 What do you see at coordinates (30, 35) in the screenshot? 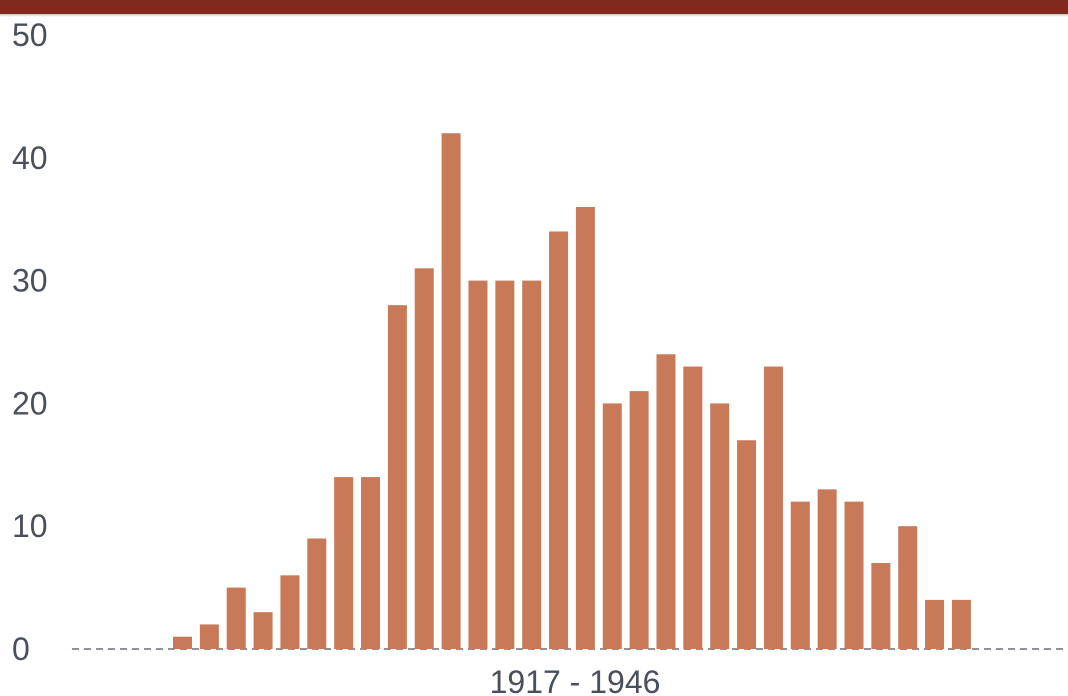
I see `y-tick-label: 50` at bounding box center [30, 35].